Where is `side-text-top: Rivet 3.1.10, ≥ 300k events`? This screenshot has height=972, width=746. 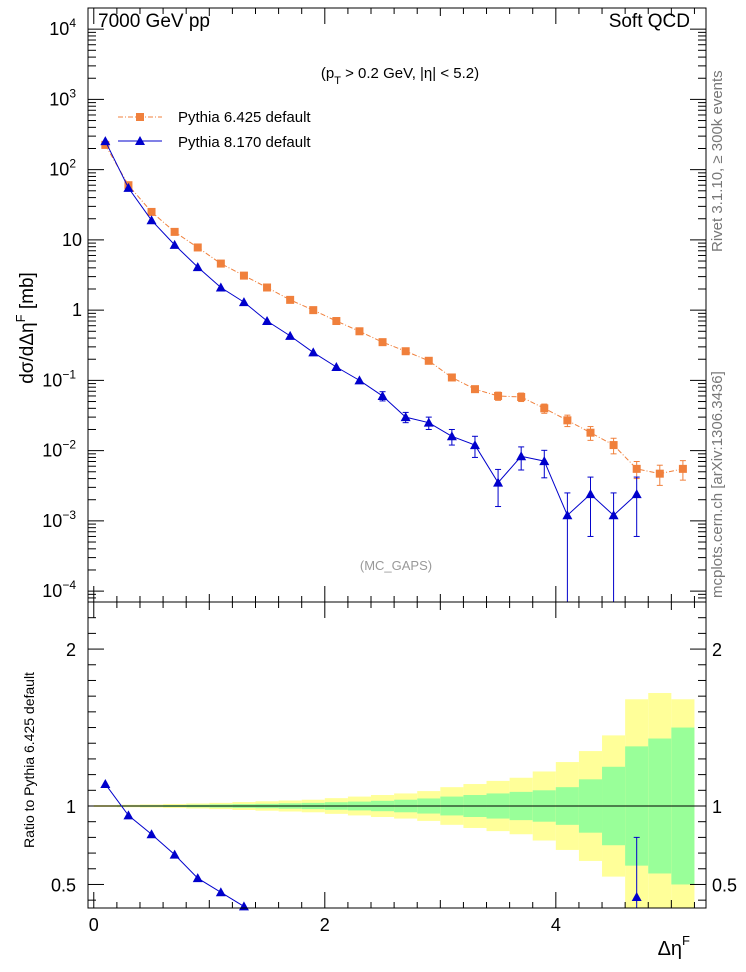
side-text-top: Rivet 3.1.10, ≥ 300k events is located at coordinates (717, 161).